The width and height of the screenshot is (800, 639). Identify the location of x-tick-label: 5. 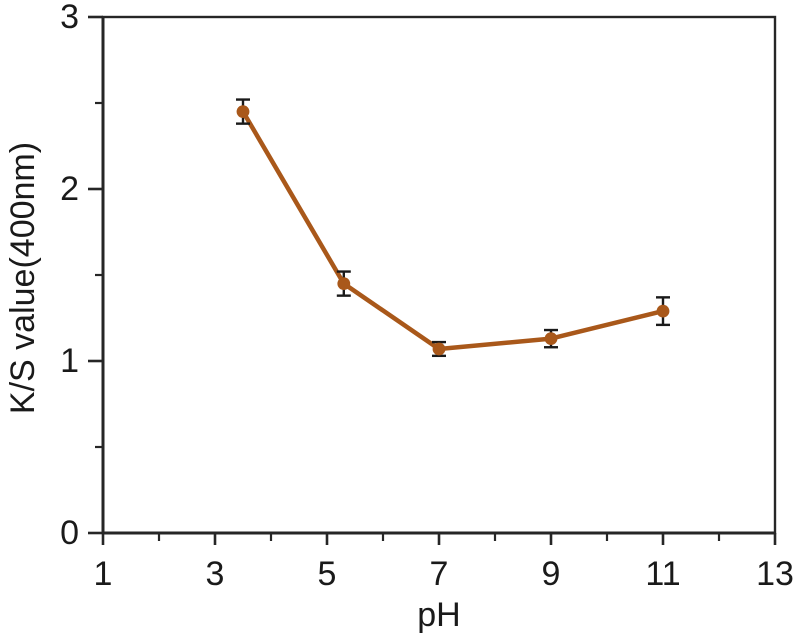
(327, 574).